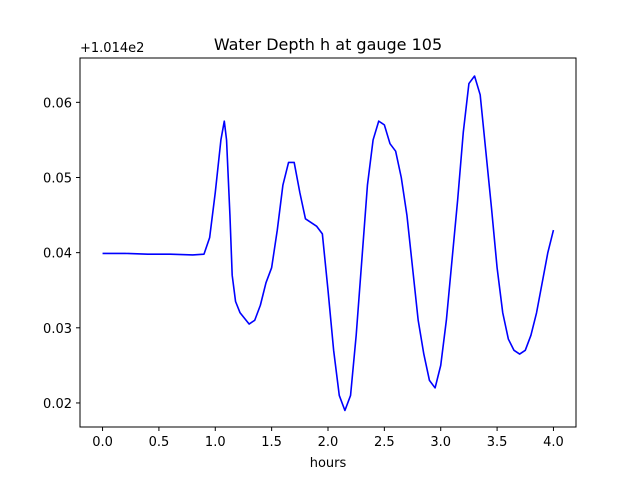 The height and width of the screenshot is (480, 640). What do you see at coordinates (328, 463) in the screenshot?
I see `x-axis-label: hours` at bounding box center [328, 463].